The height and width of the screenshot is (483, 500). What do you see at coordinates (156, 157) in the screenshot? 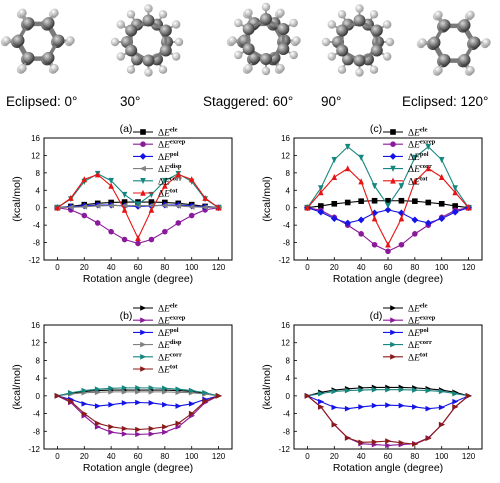
I see `legend-entry-pol: ΔEpol` at bounding box center [156, 157].